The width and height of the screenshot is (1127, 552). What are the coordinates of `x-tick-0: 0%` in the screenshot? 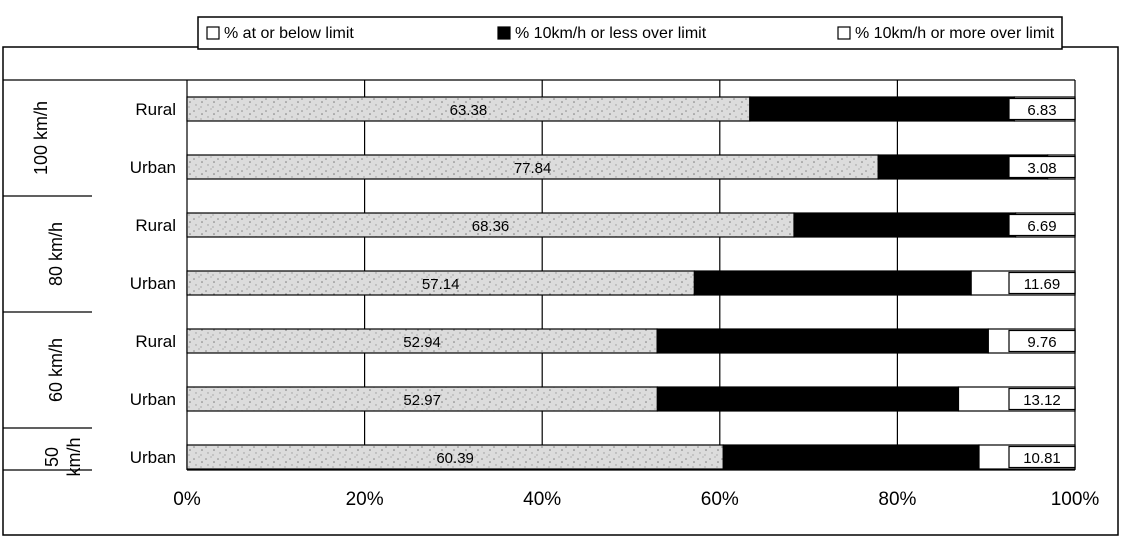 It's located at (187, 499).